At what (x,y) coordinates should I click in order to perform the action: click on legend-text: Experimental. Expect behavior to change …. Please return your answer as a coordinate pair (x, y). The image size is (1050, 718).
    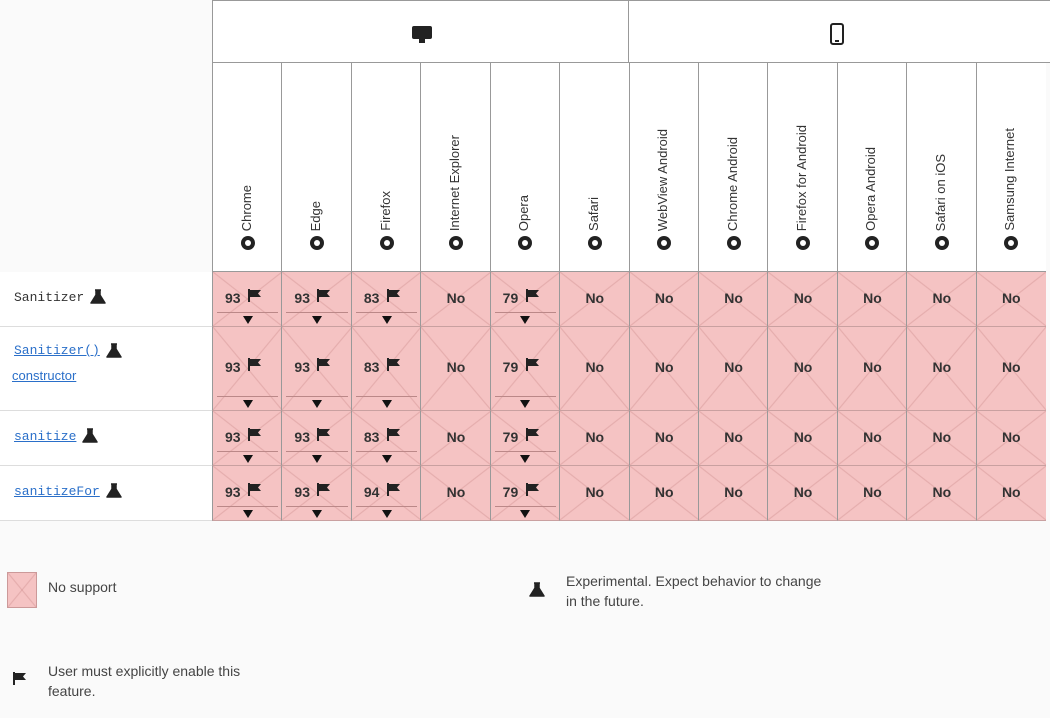
    Looking at the image, I should click on (694, 591).